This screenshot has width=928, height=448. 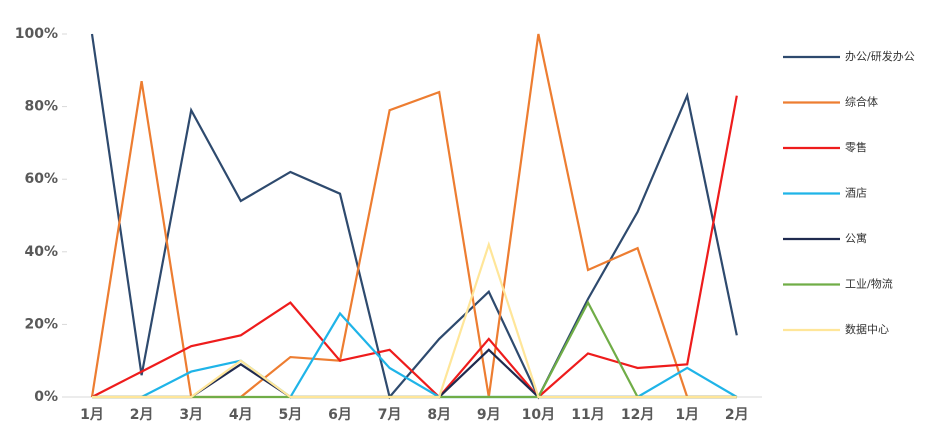 What do you see at coordinates (867, 329) in the screenshot?
I see `legend-label: 数据中心` at bounding box center [867, 329].